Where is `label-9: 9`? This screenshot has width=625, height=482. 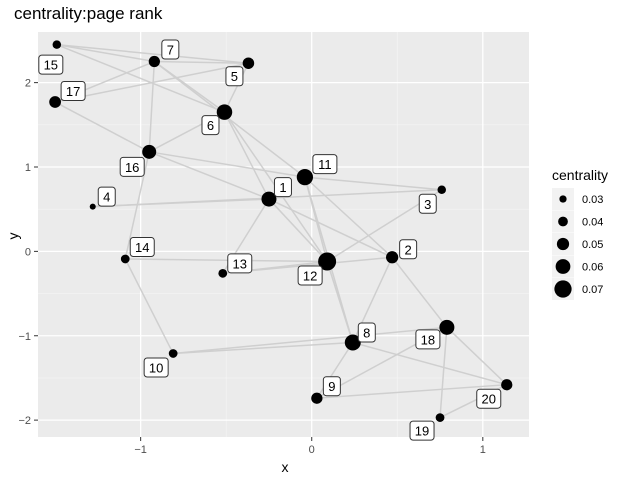 label-9: 9 is located at coordinates (331, 386).